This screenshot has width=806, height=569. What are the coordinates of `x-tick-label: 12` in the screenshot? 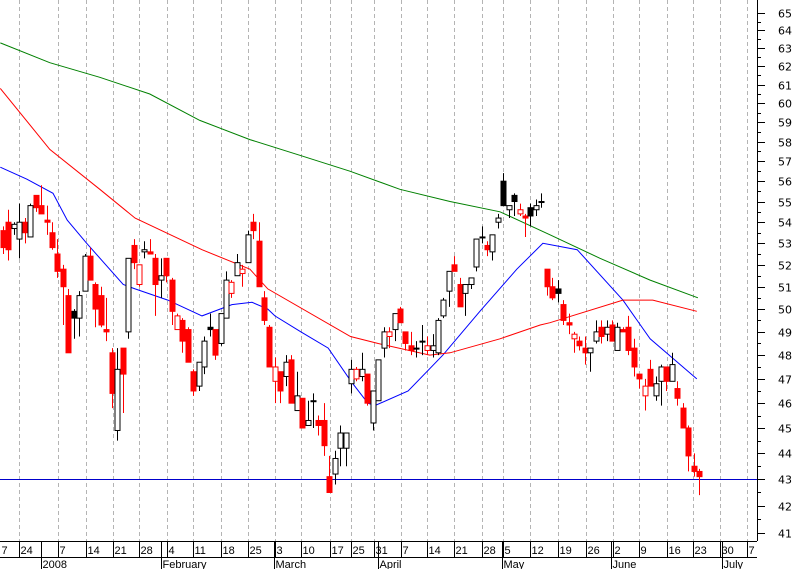 It's located at (538, 551).